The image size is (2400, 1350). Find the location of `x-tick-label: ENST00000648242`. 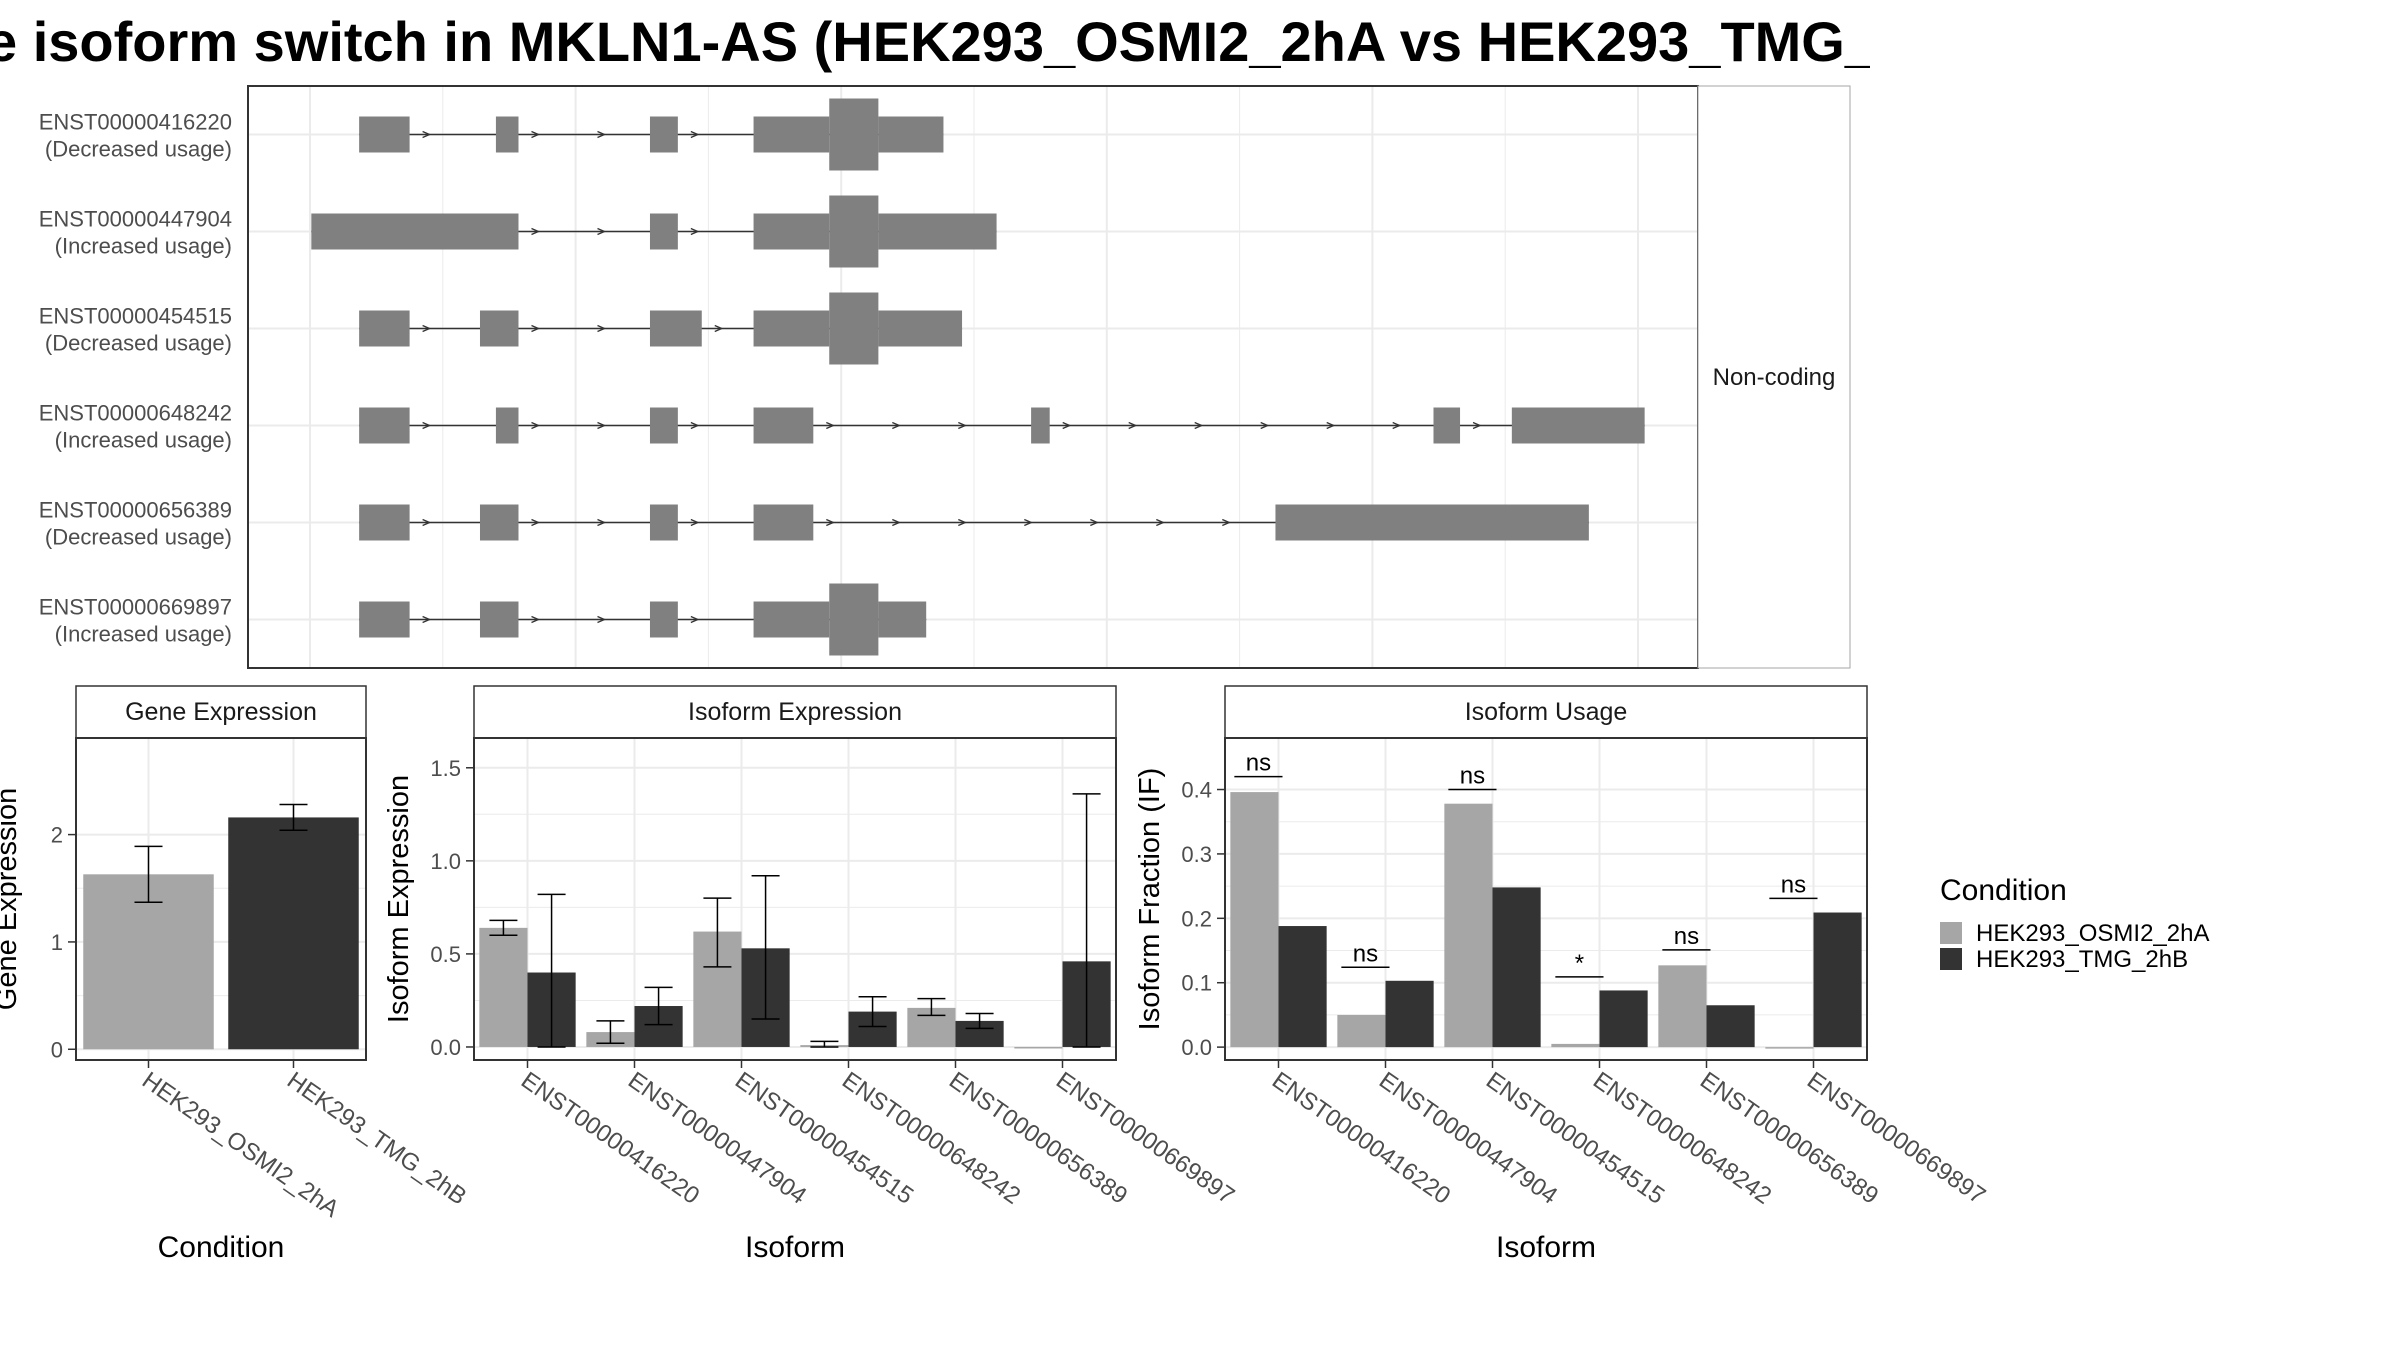

x-tick-label: ENST00000648242 is located at coordinates (931, 1138).